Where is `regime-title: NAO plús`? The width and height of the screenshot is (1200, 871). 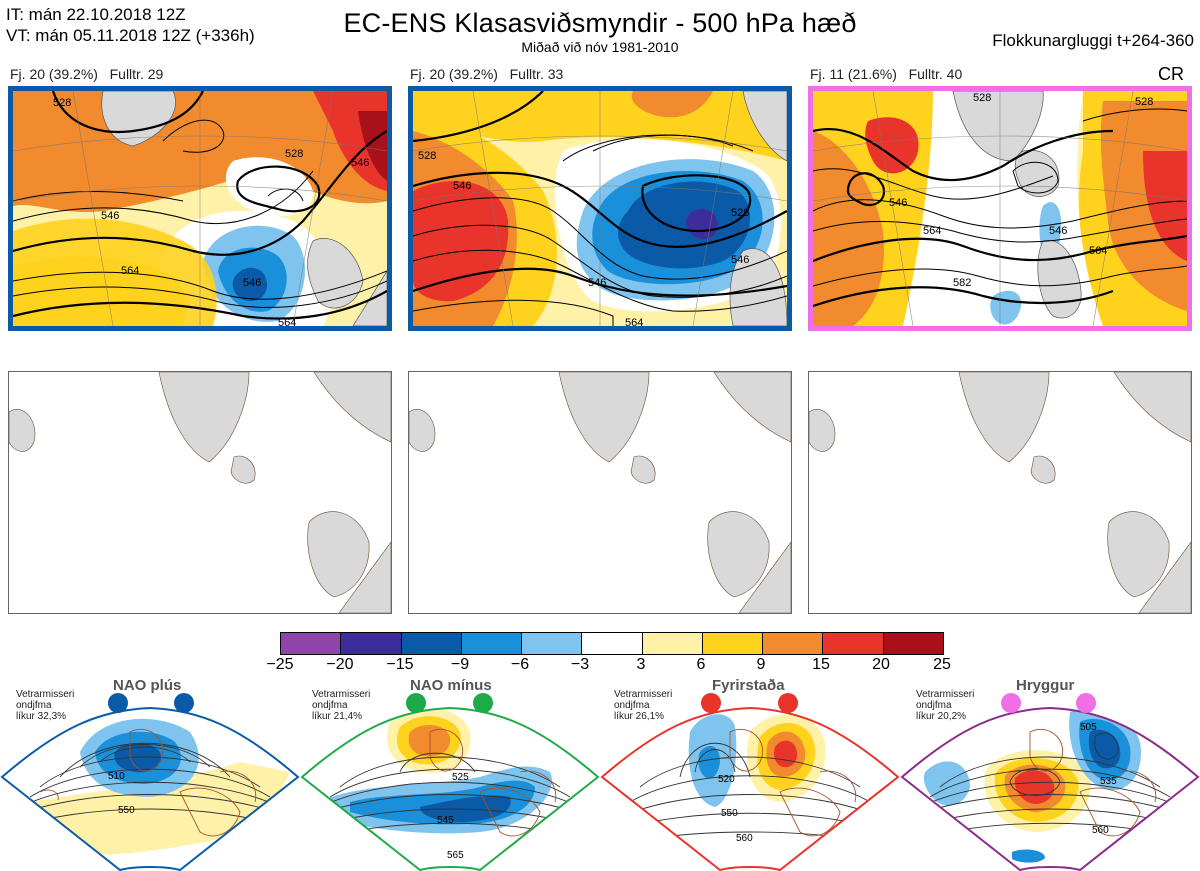
regime-title: NAO plús is located at coordinates (147, 685).